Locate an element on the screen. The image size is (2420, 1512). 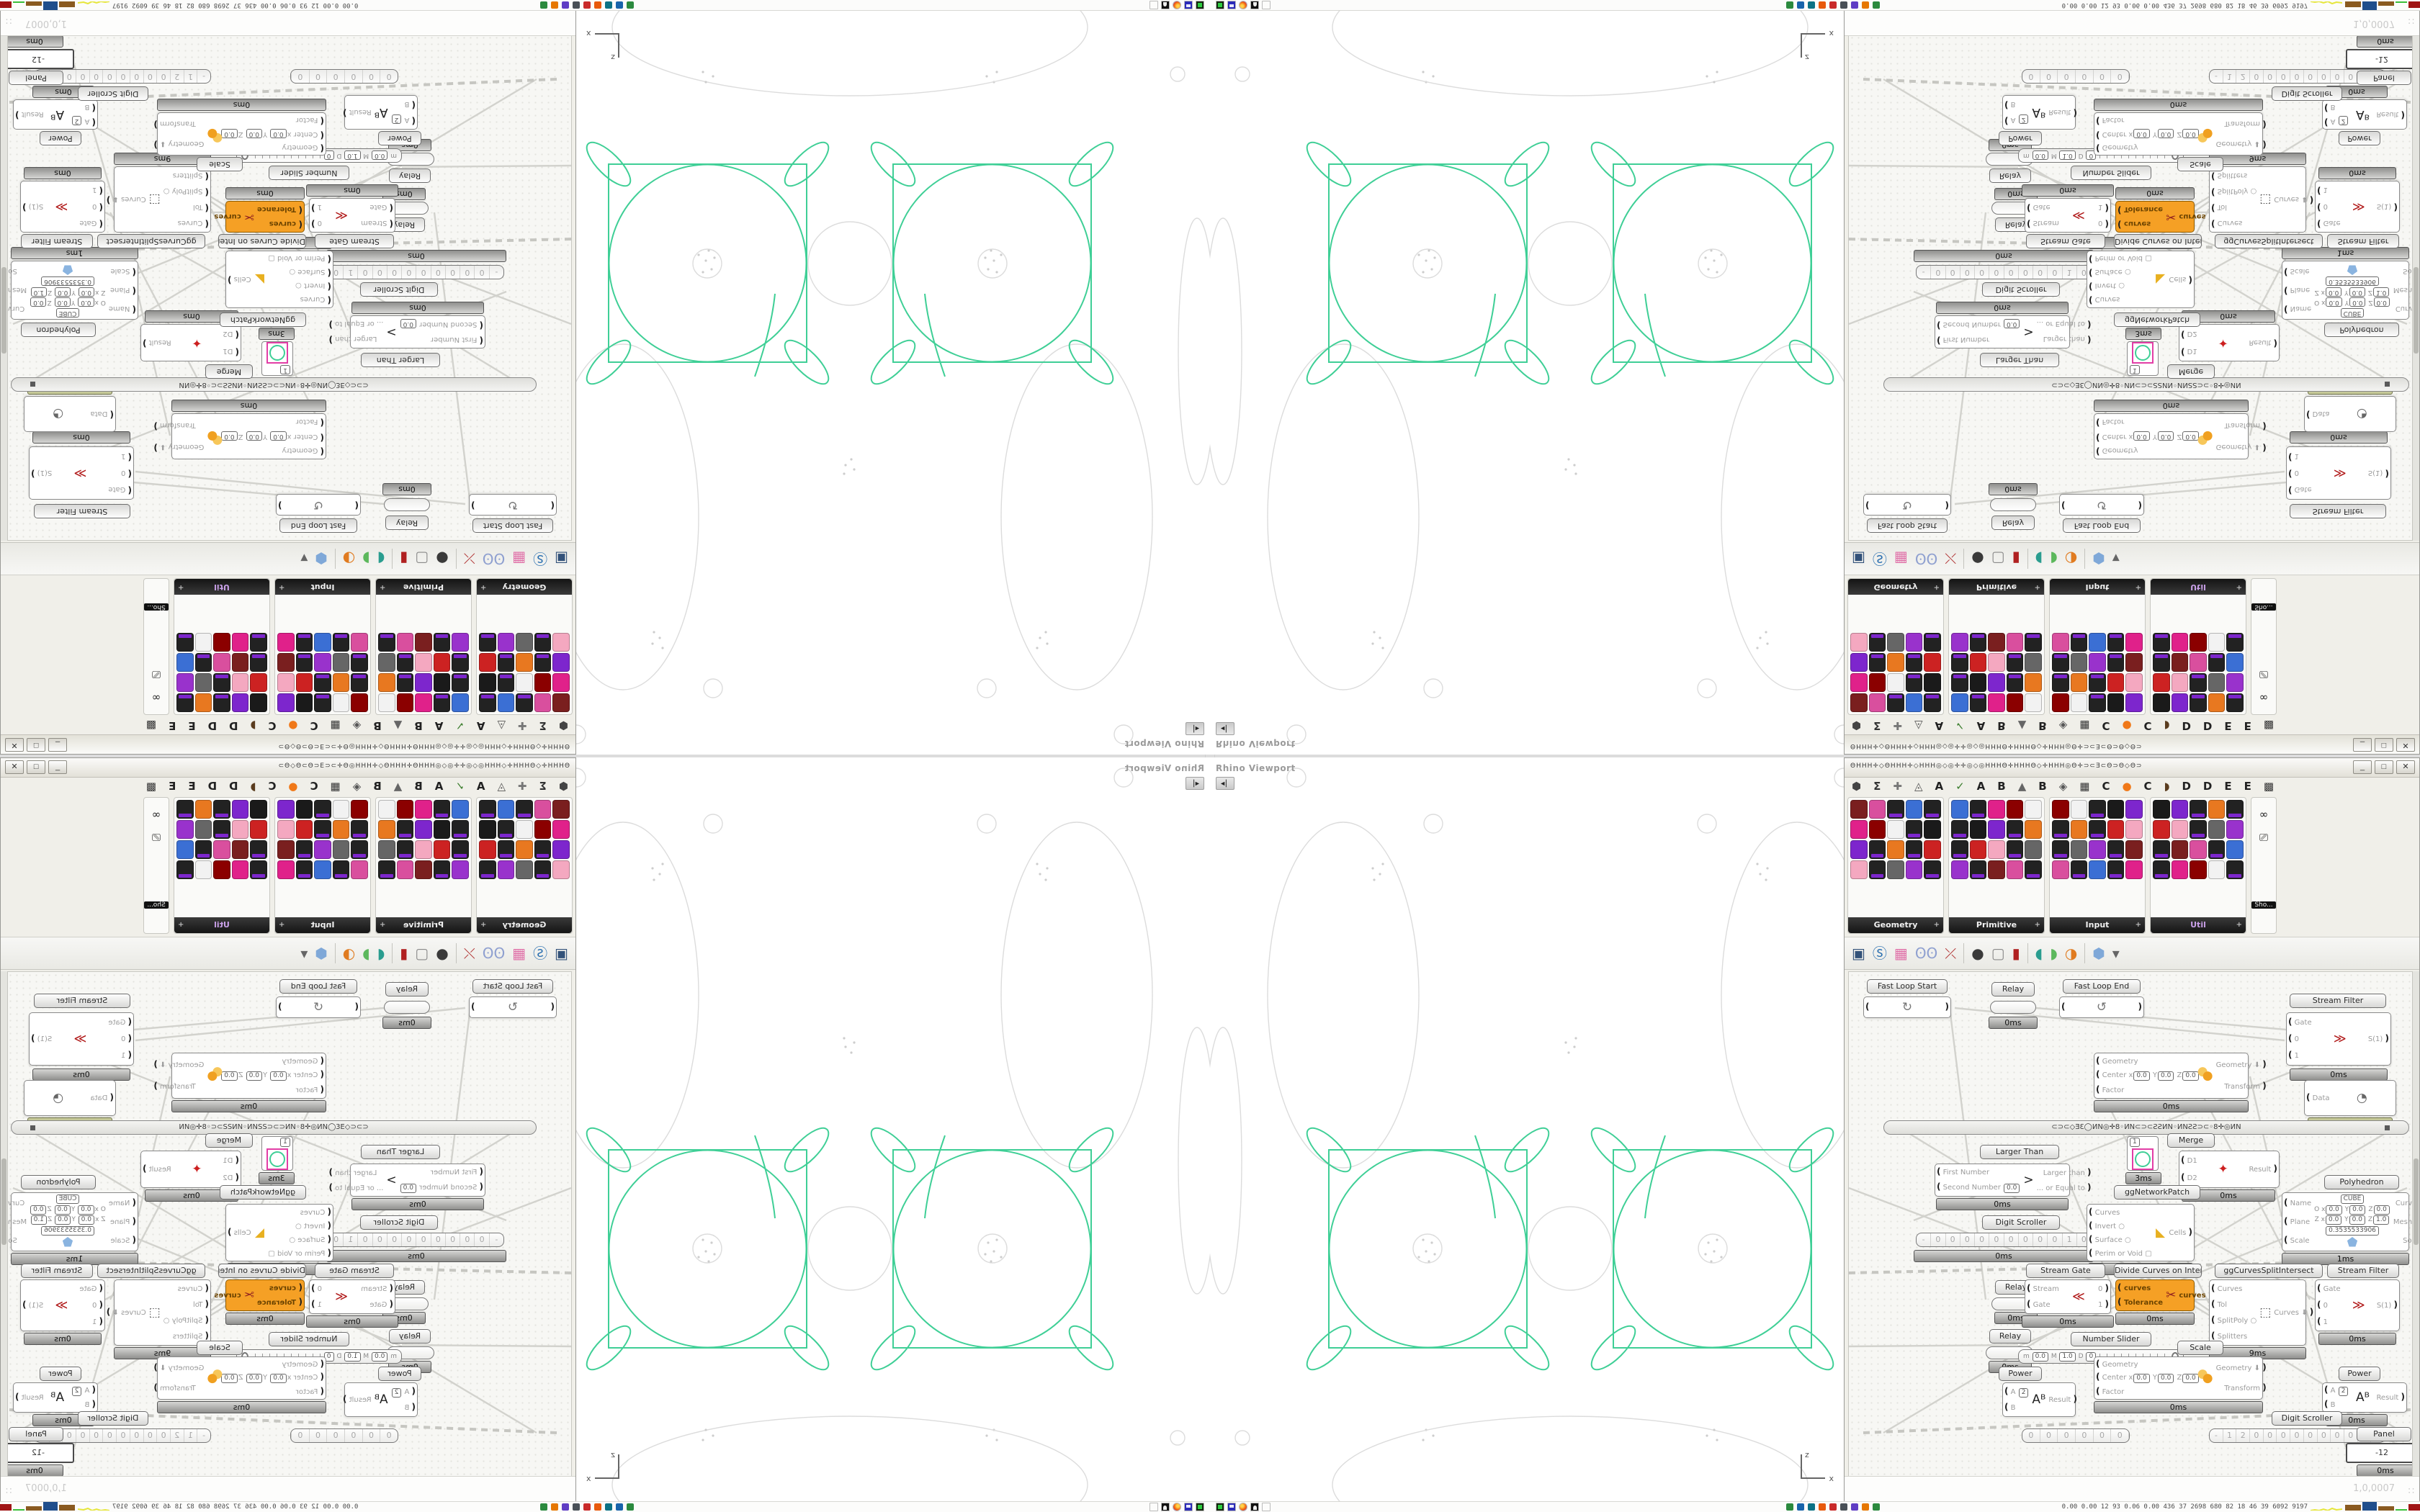
input-port: ( First Number is located at coordinates (457, 1171).